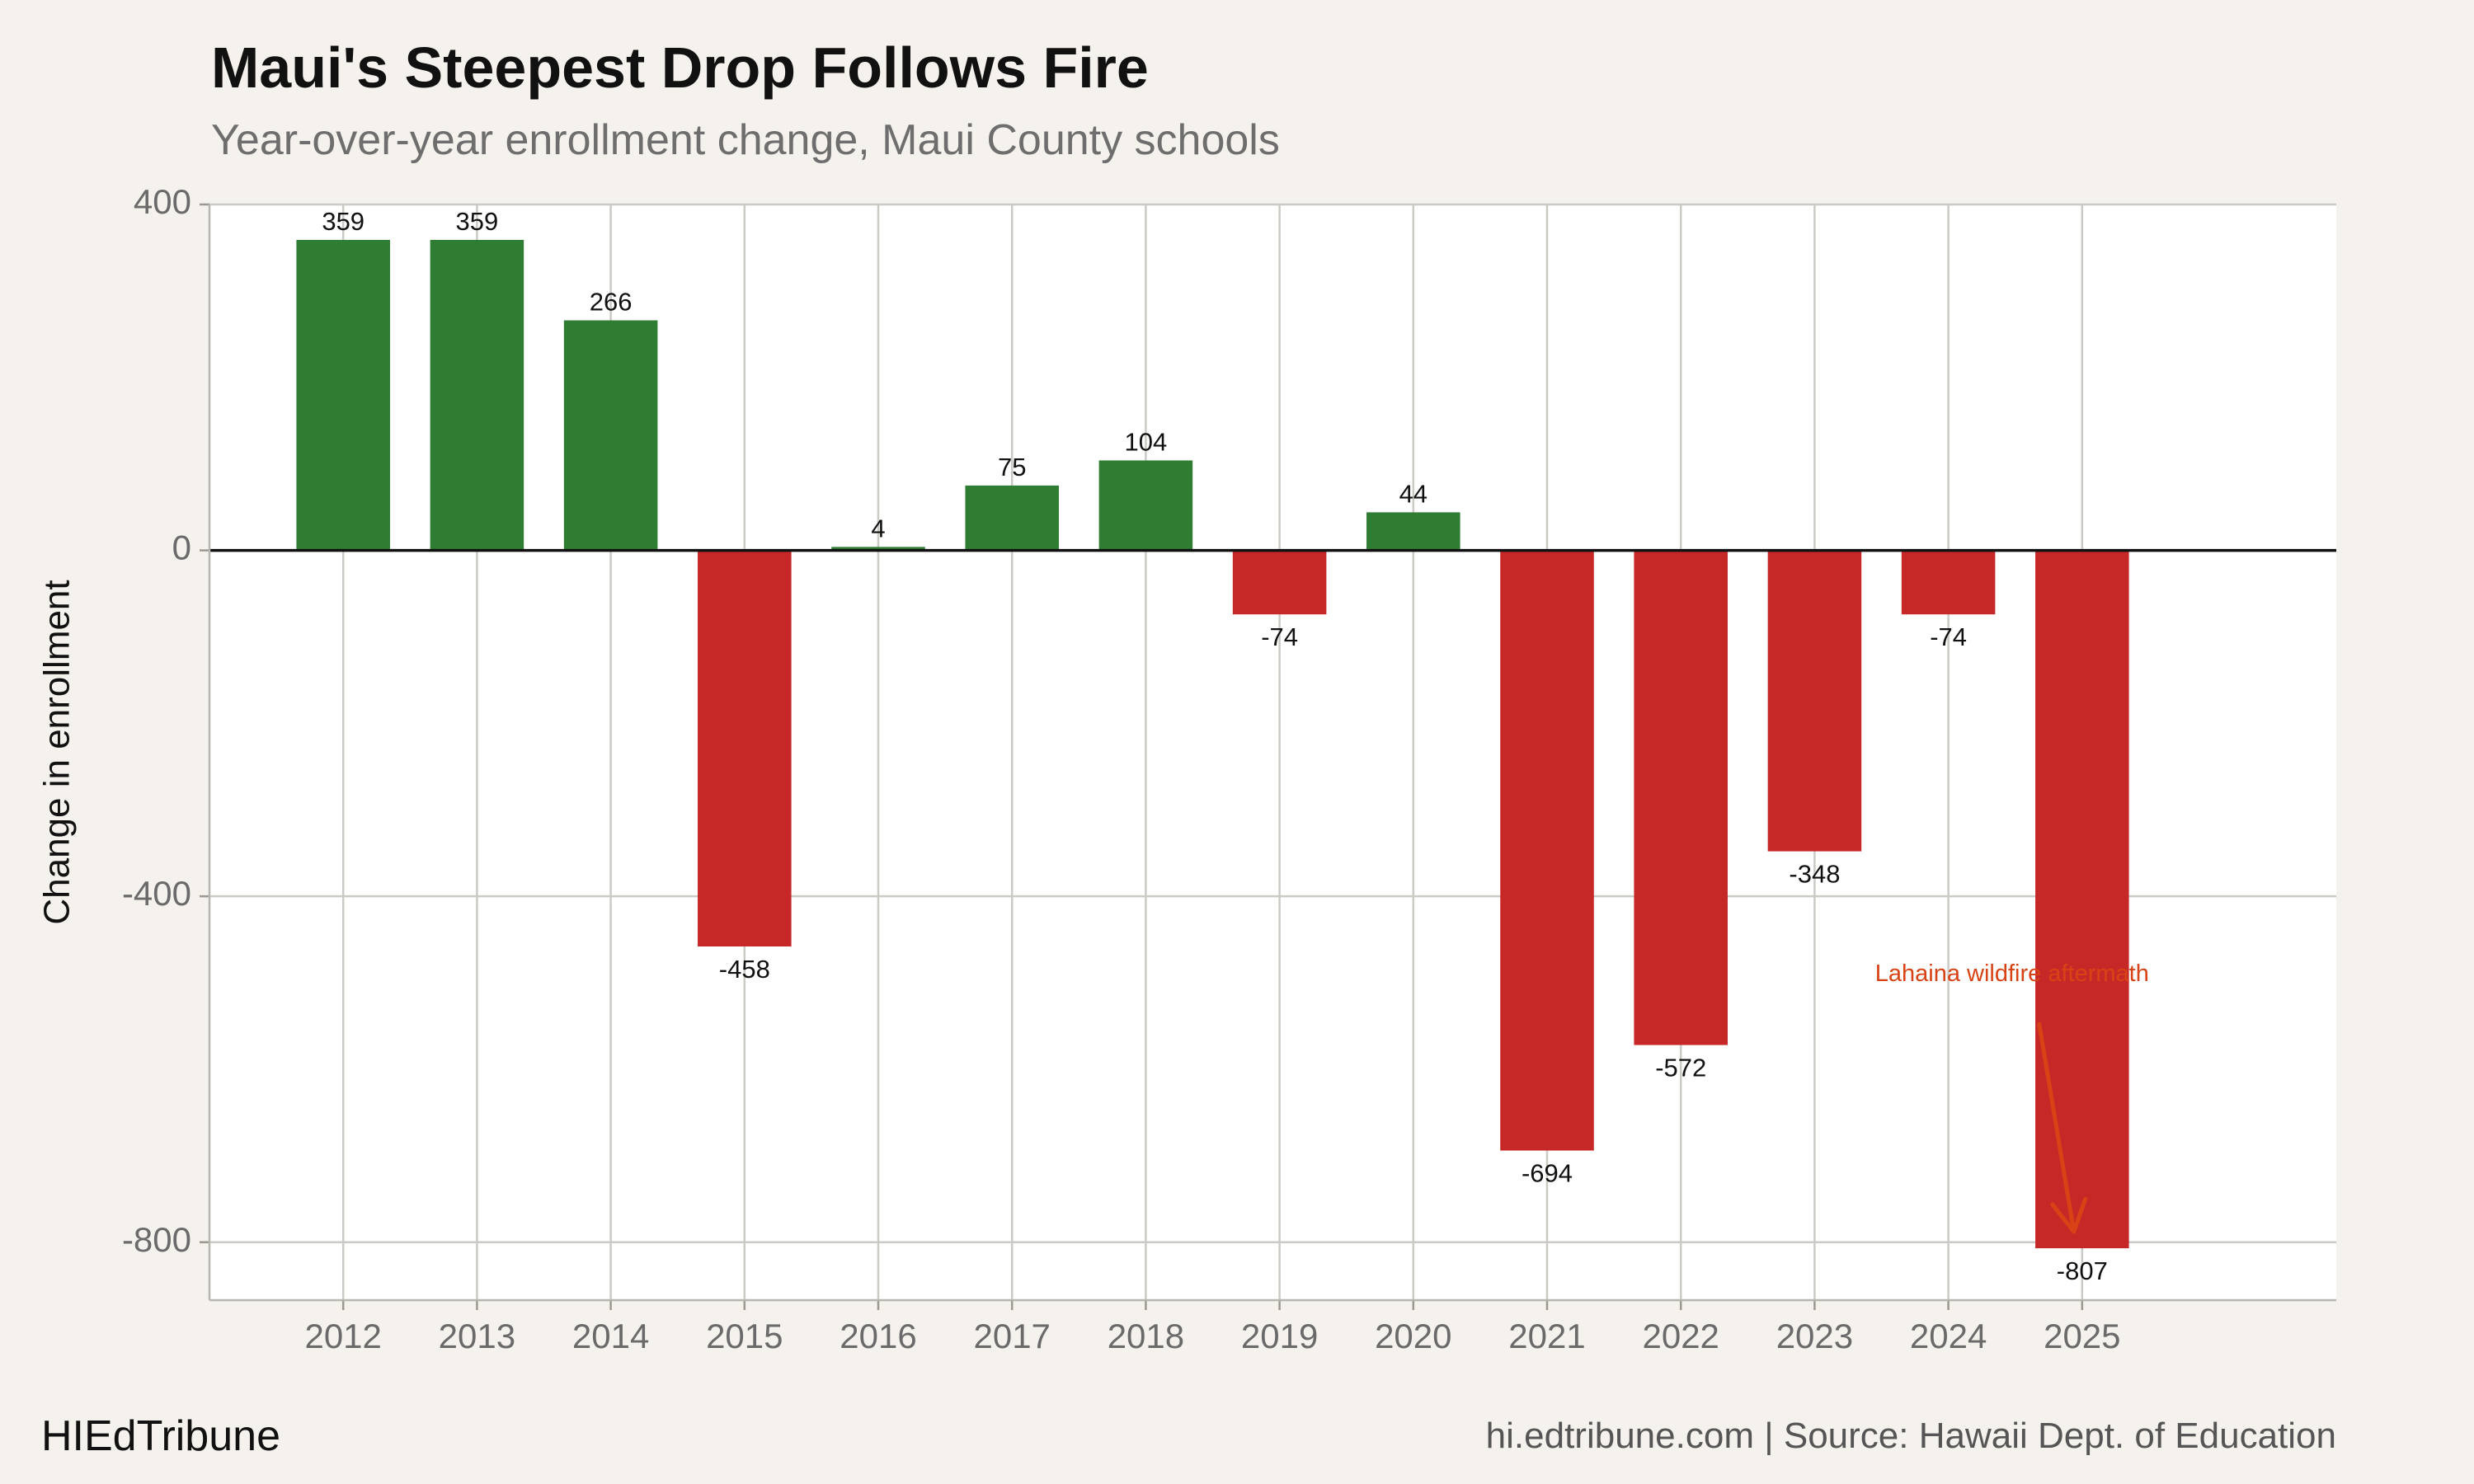 The image size is (2474, 1484). I want to click on data-label-2013: 359, so click(477, 221).